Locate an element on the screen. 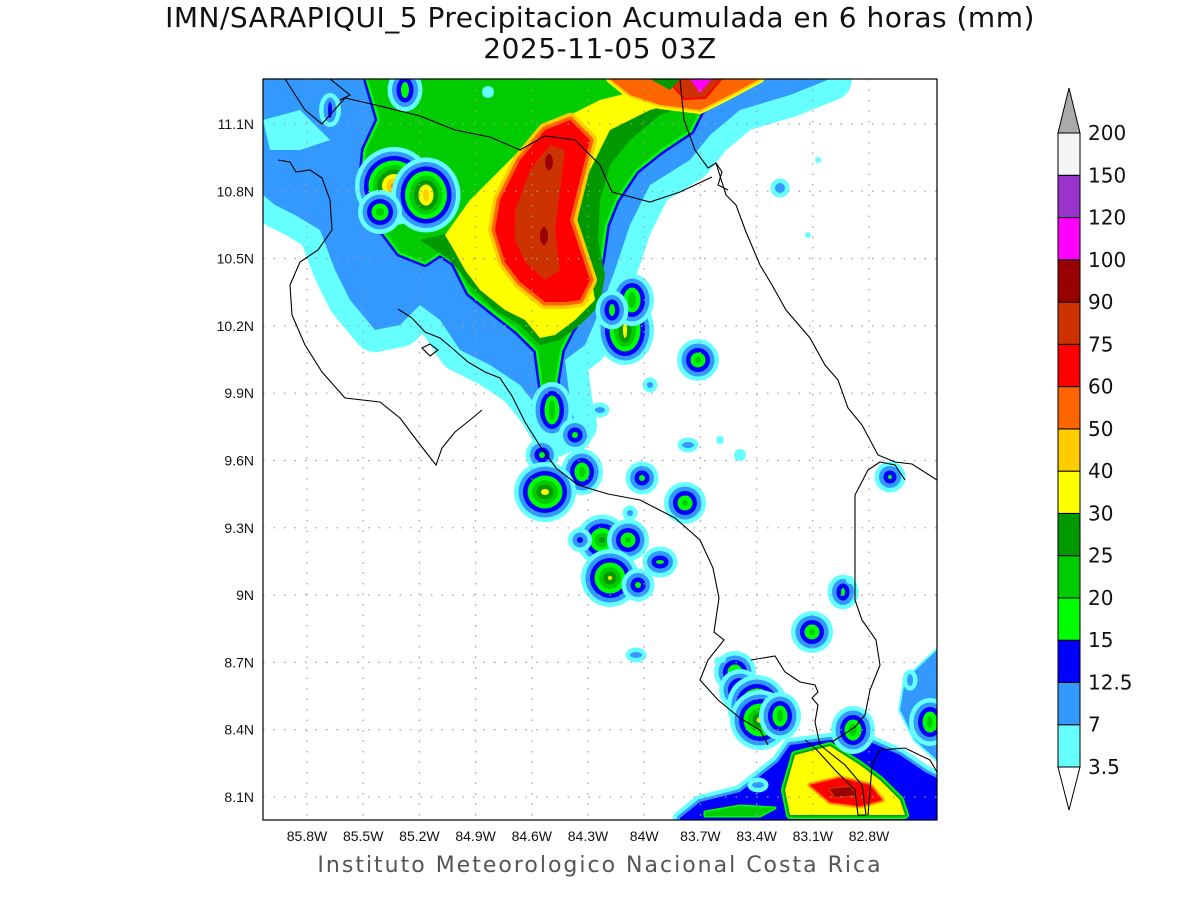  colorbar-label: 3.5 is located at coordinates (1104, 767).